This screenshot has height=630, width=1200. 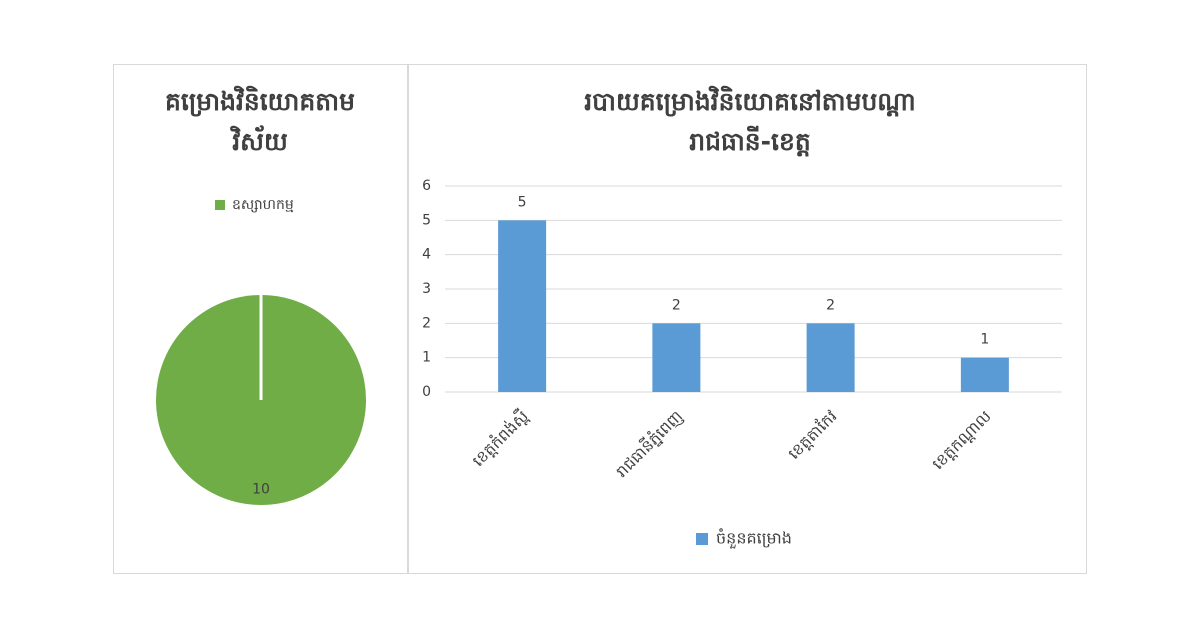 What do you see at coordinates (263, 205) in the screenshot?
I see `legend-label: ឧស្សាហកម្ម` at bounding box center [263, 205].